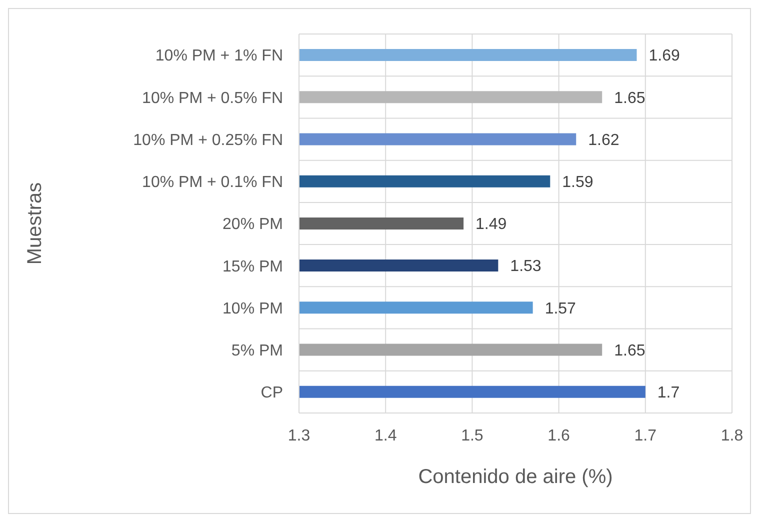 This screenshot has width=757, height=520. What do you see at coordinates (252, 309) in the screenshot?
I see `y-tick-label: 10% PM` at bounding box center [252, 309].